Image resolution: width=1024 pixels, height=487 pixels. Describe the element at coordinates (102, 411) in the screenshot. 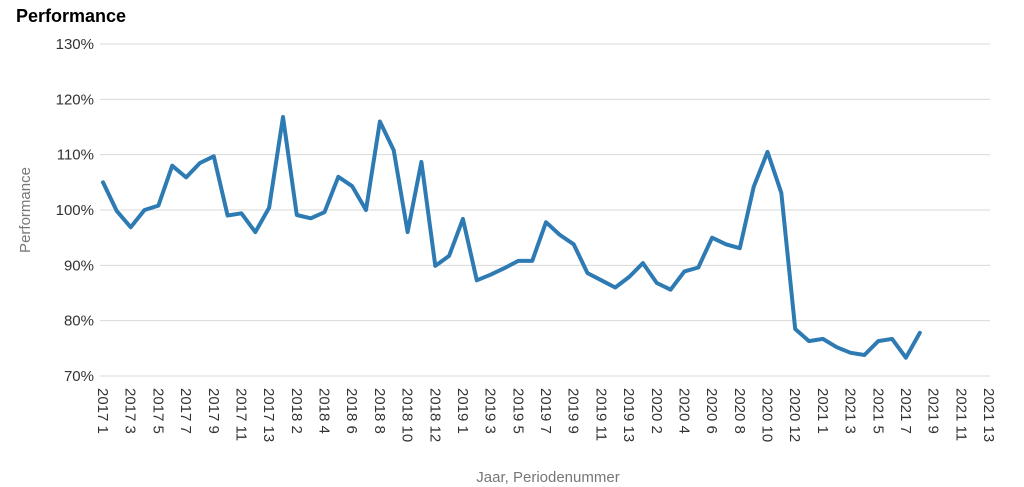

I see `x-tick-label: 2017 1` at that location.